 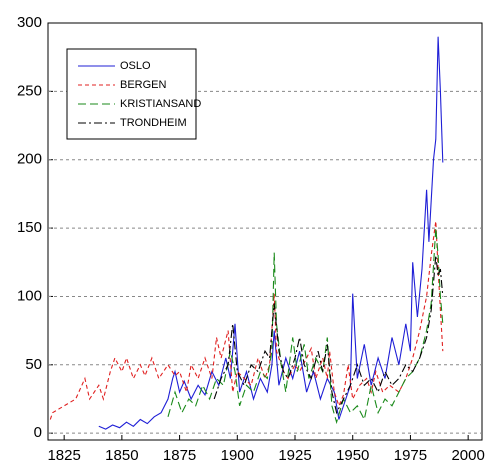 I want to click on y-tick-label: 150, so click(x=29, y=227).